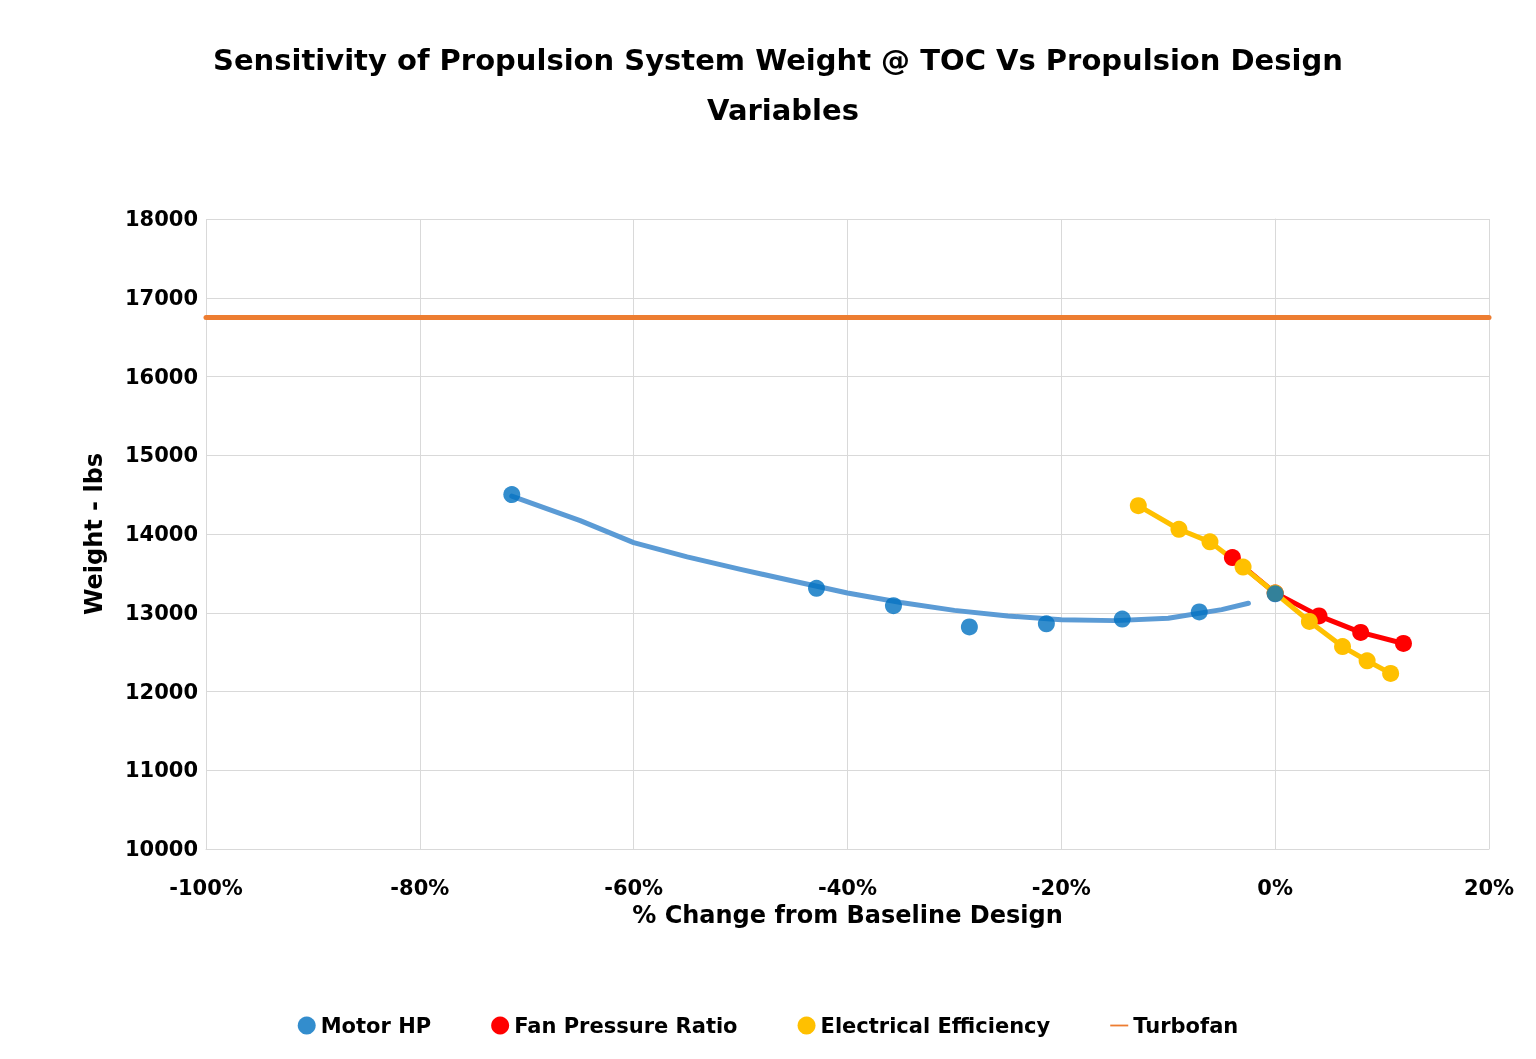 This screenshot has width=1536, height=1059. Describe the element at coordinates (847, 914) in the screenshot. I see `x-axis-title: % Change from Baseline Design` at that location.